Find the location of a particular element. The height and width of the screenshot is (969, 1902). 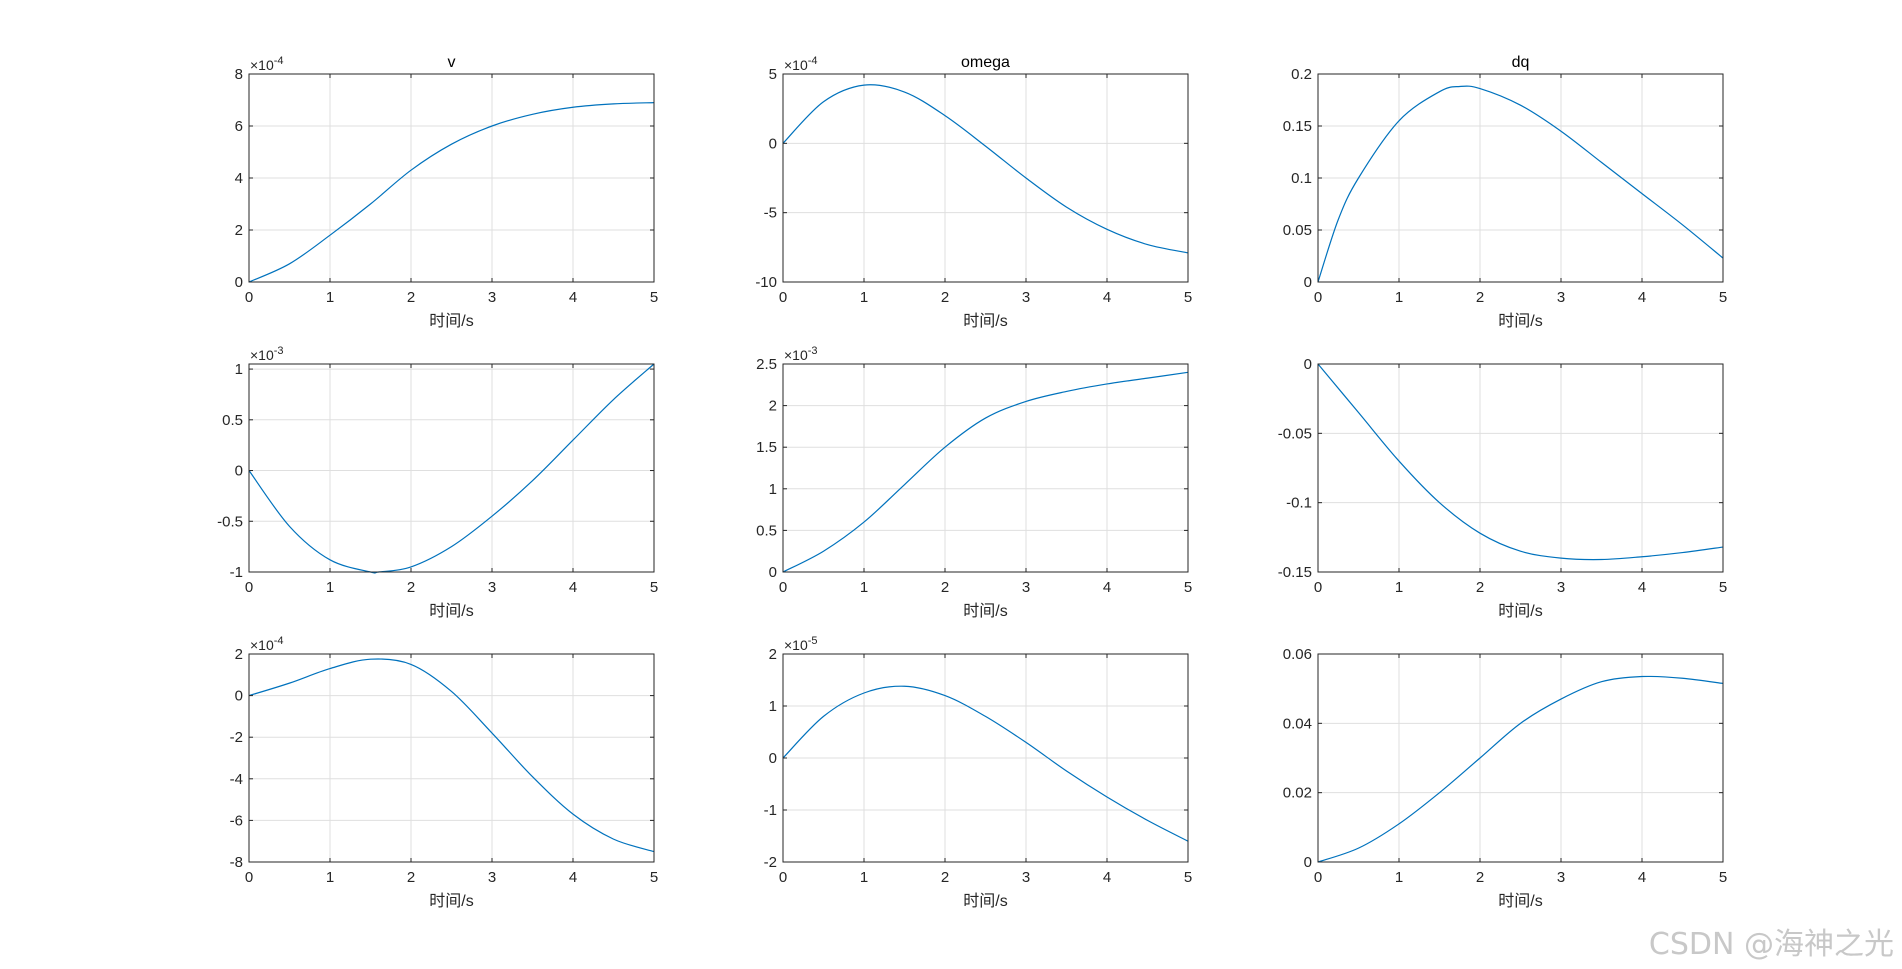

chart-title: v is located at coordinates (452, 62).